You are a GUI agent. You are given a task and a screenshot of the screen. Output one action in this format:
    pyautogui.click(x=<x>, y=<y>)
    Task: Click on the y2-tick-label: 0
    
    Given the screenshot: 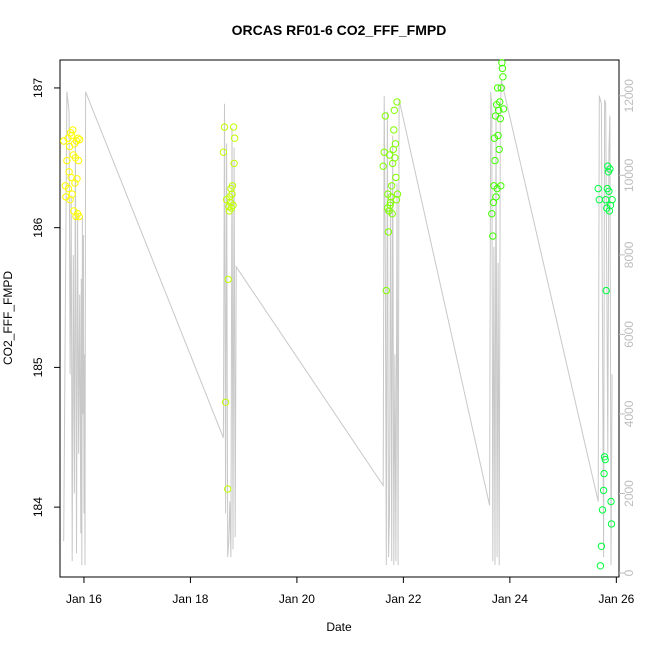 What is the action you would take?
    pyautogui.click(x=629, y=572)
    